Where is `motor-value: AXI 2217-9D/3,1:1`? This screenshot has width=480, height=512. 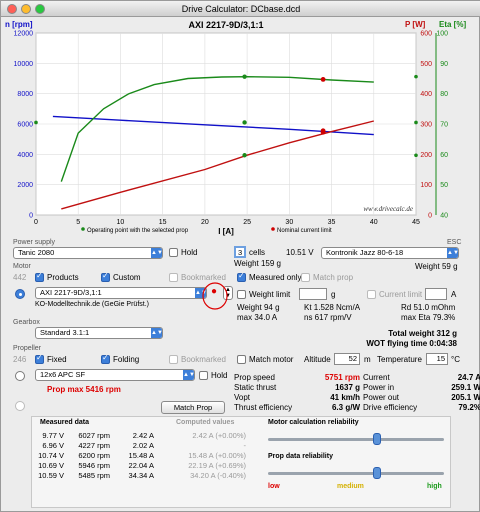
motor-value: AXI 2217-9D/3,1:1 is located at coordinates (71, 292).